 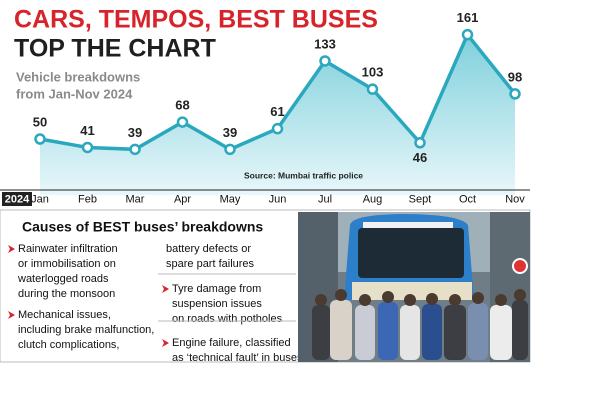 I want to click on bullet-text: suspension issues, so click(x=217, y=304).